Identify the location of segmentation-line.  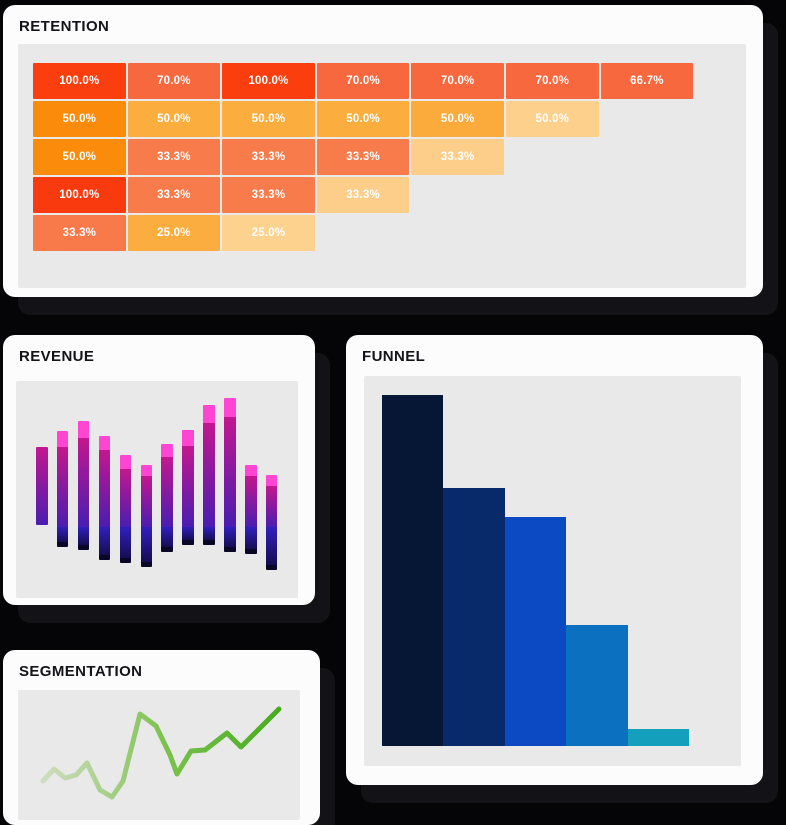
(161, 753).